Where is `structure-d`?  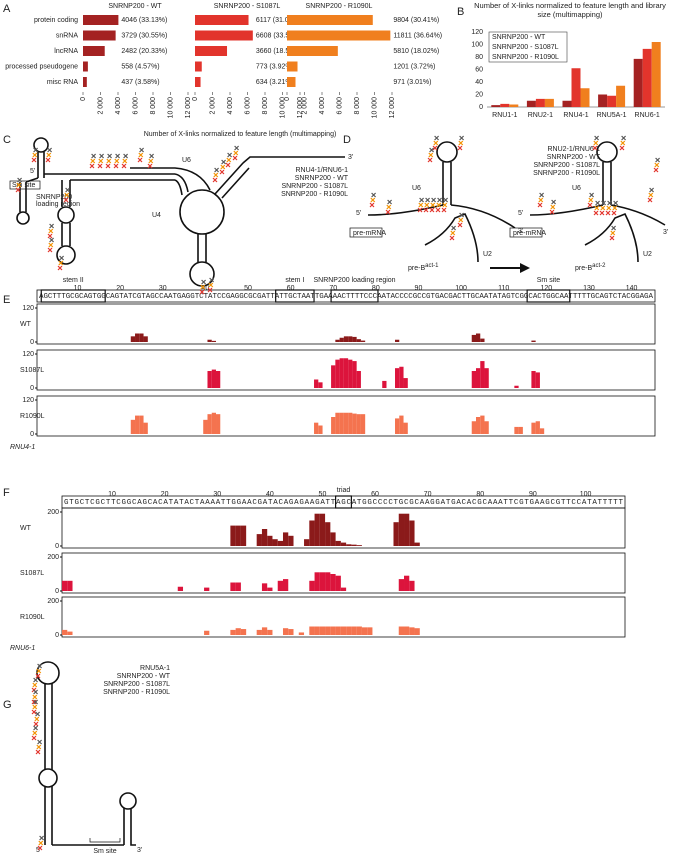 structure-d is located at coordinates (507, 207).